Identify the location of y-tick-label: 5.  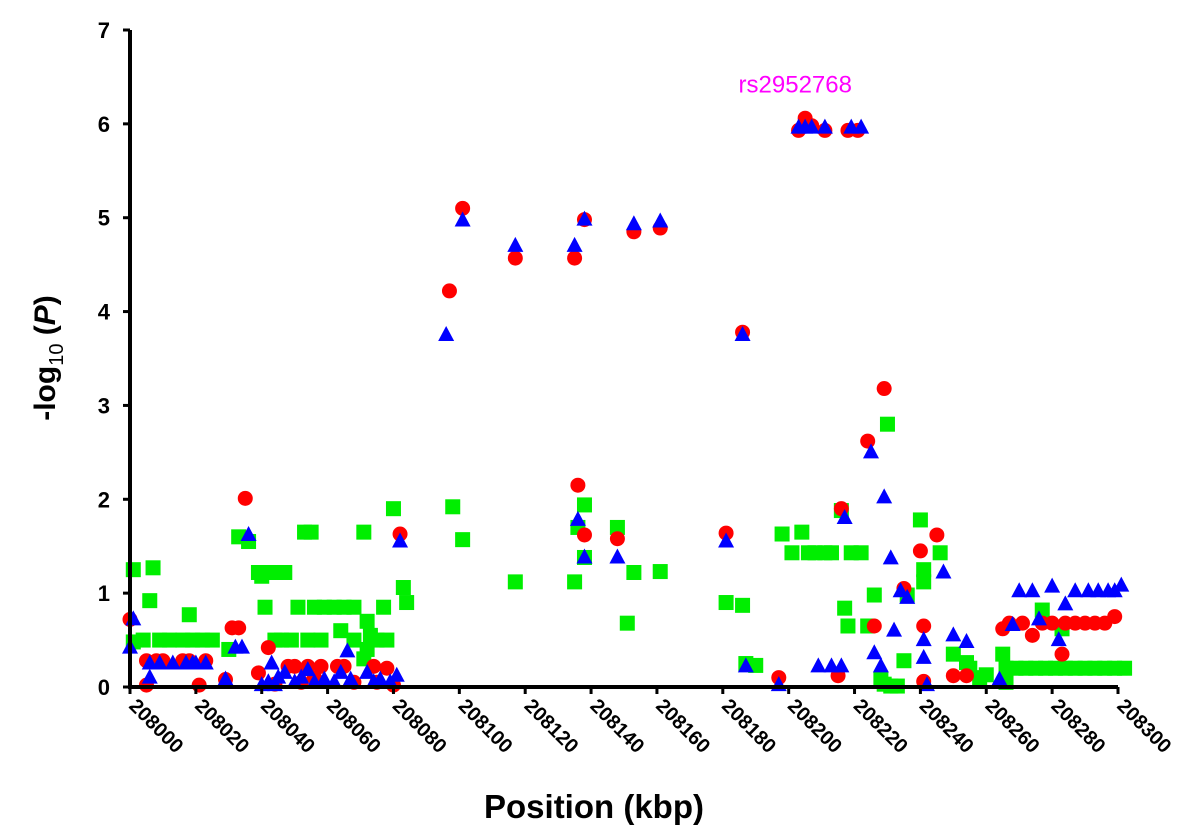
(104, 218).